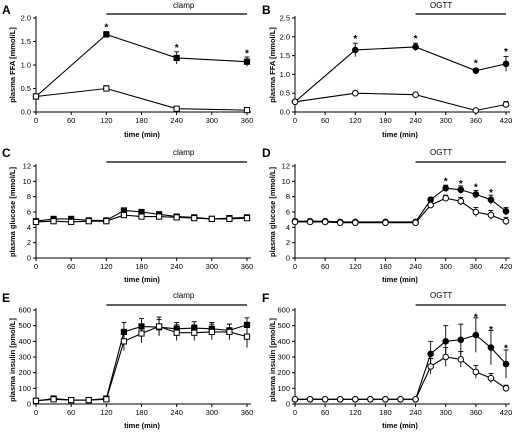 Image resolution: width=520 pixels, height=433 pixels. I want to click on panel-b-x-tick-label: 180, so click(385, 120).